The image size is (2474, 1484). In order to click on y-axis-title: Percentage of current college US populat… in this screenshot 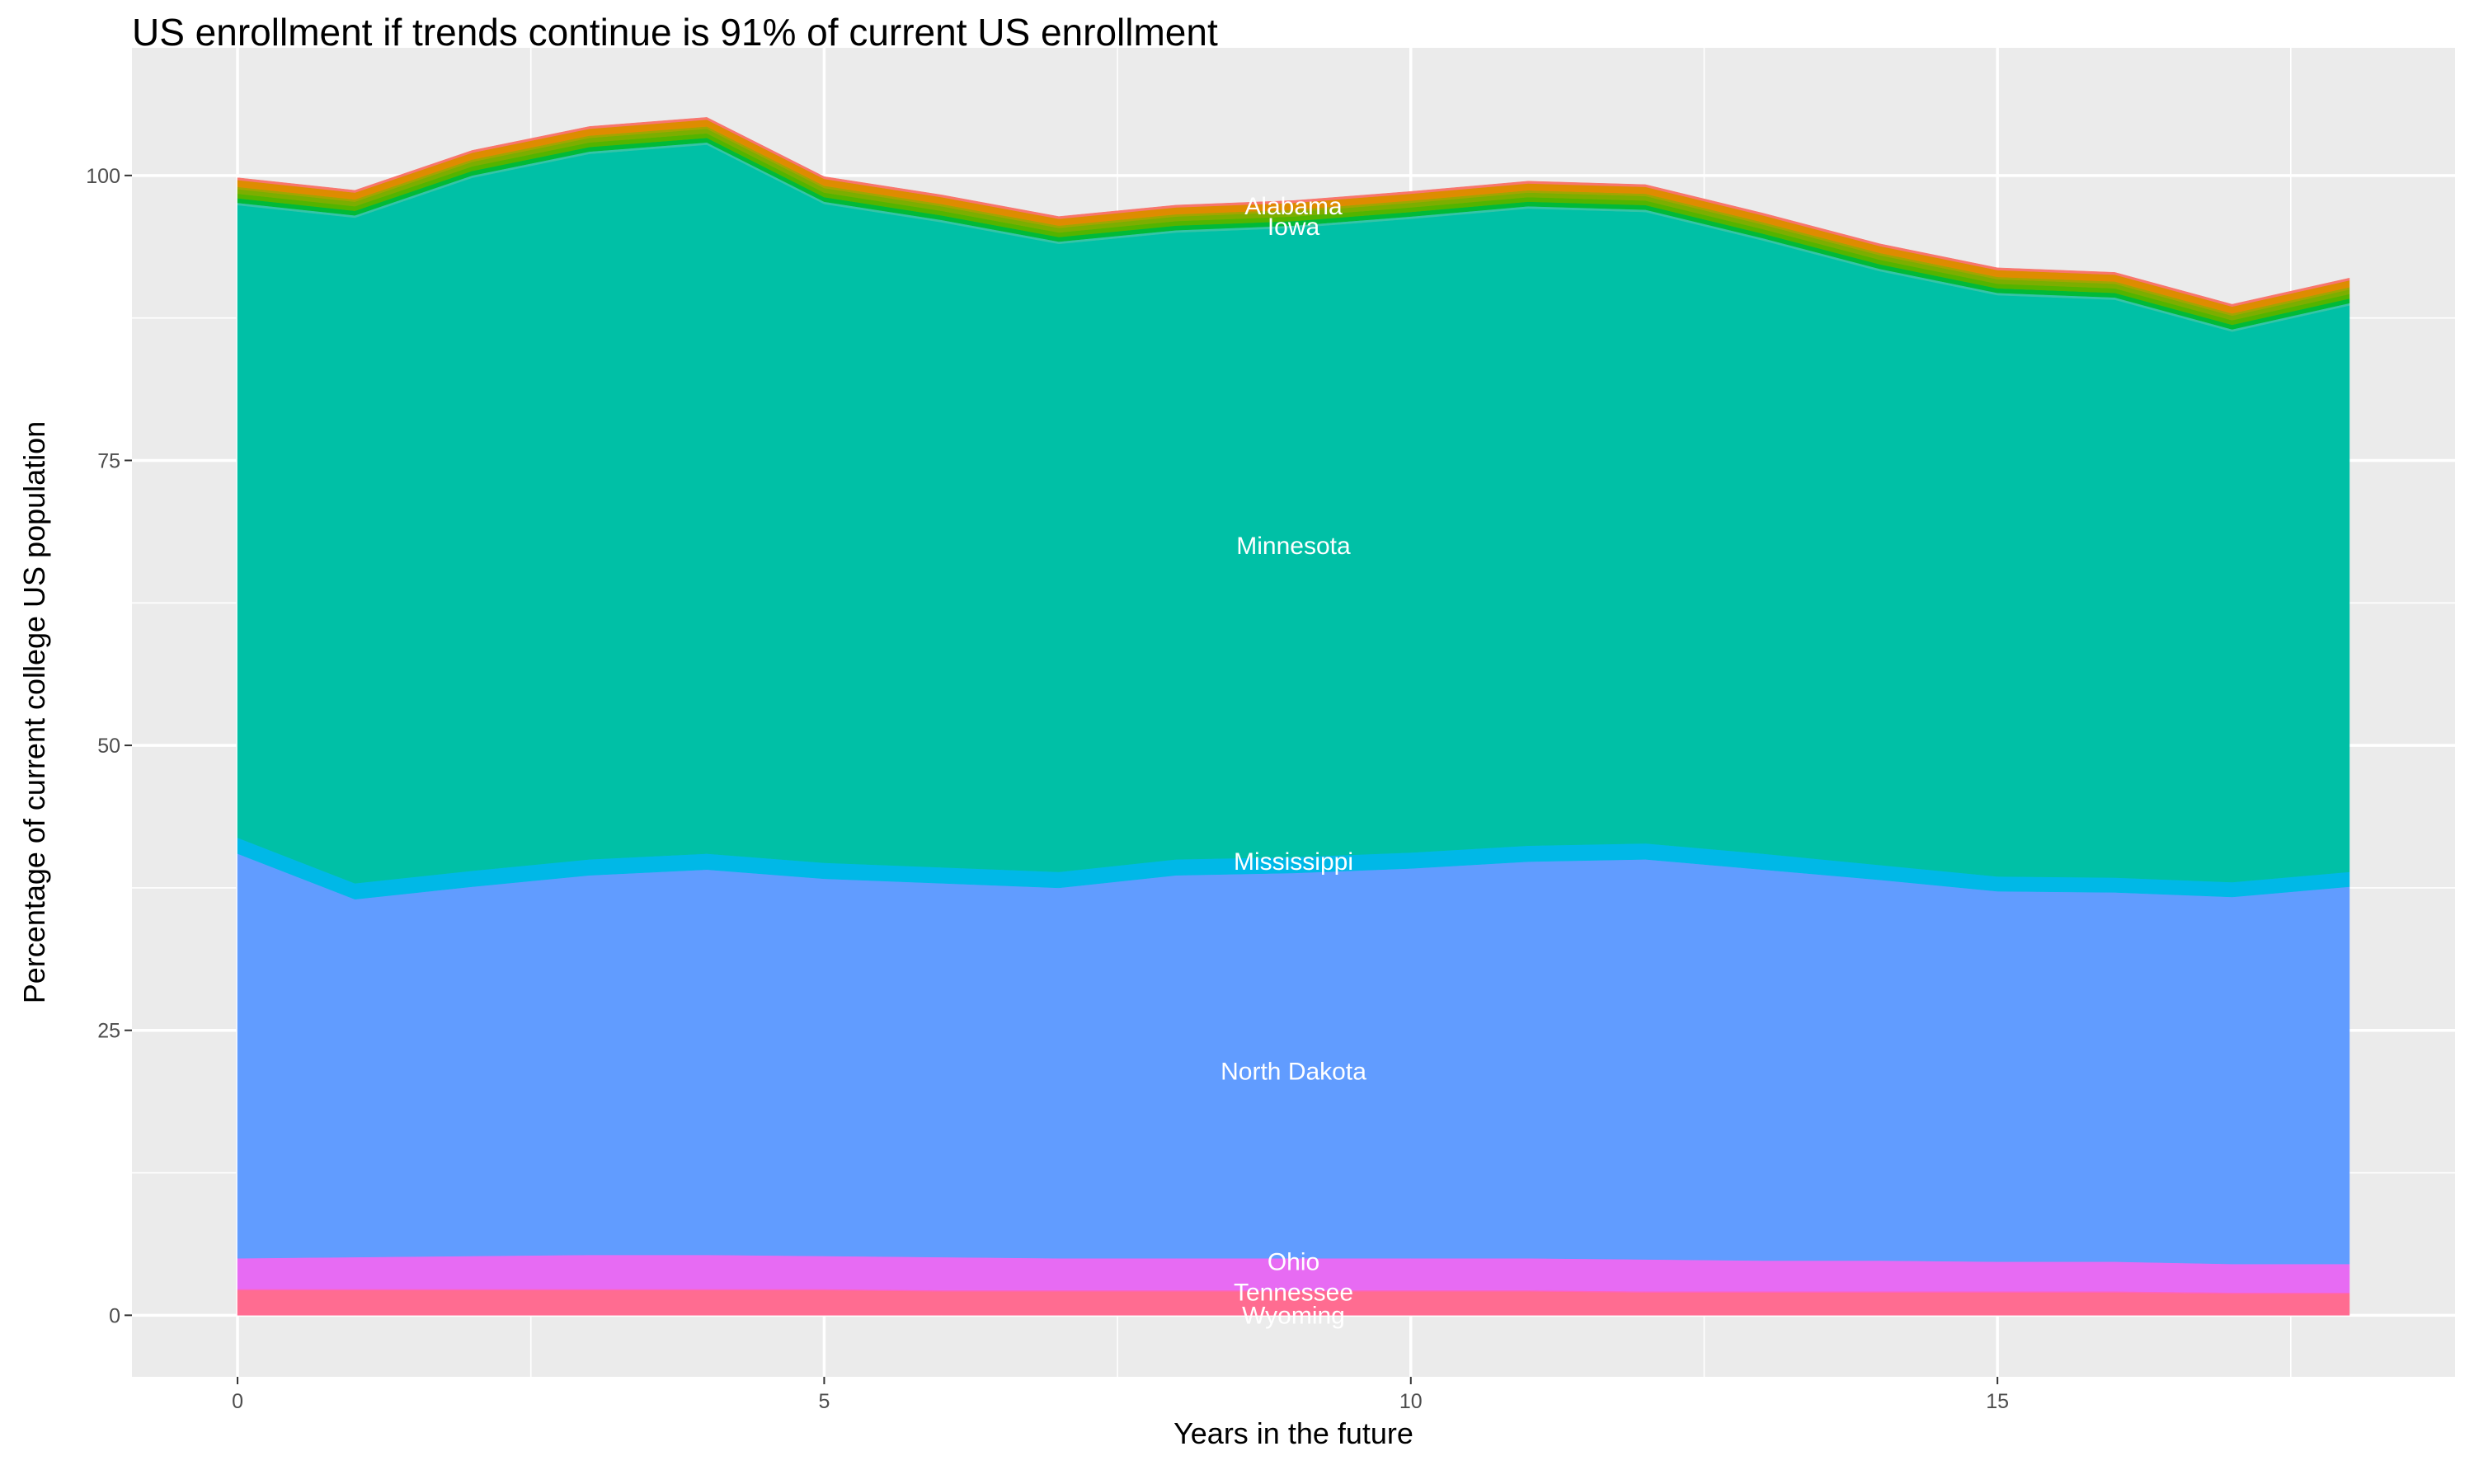, I will do `click(34, 712)`.